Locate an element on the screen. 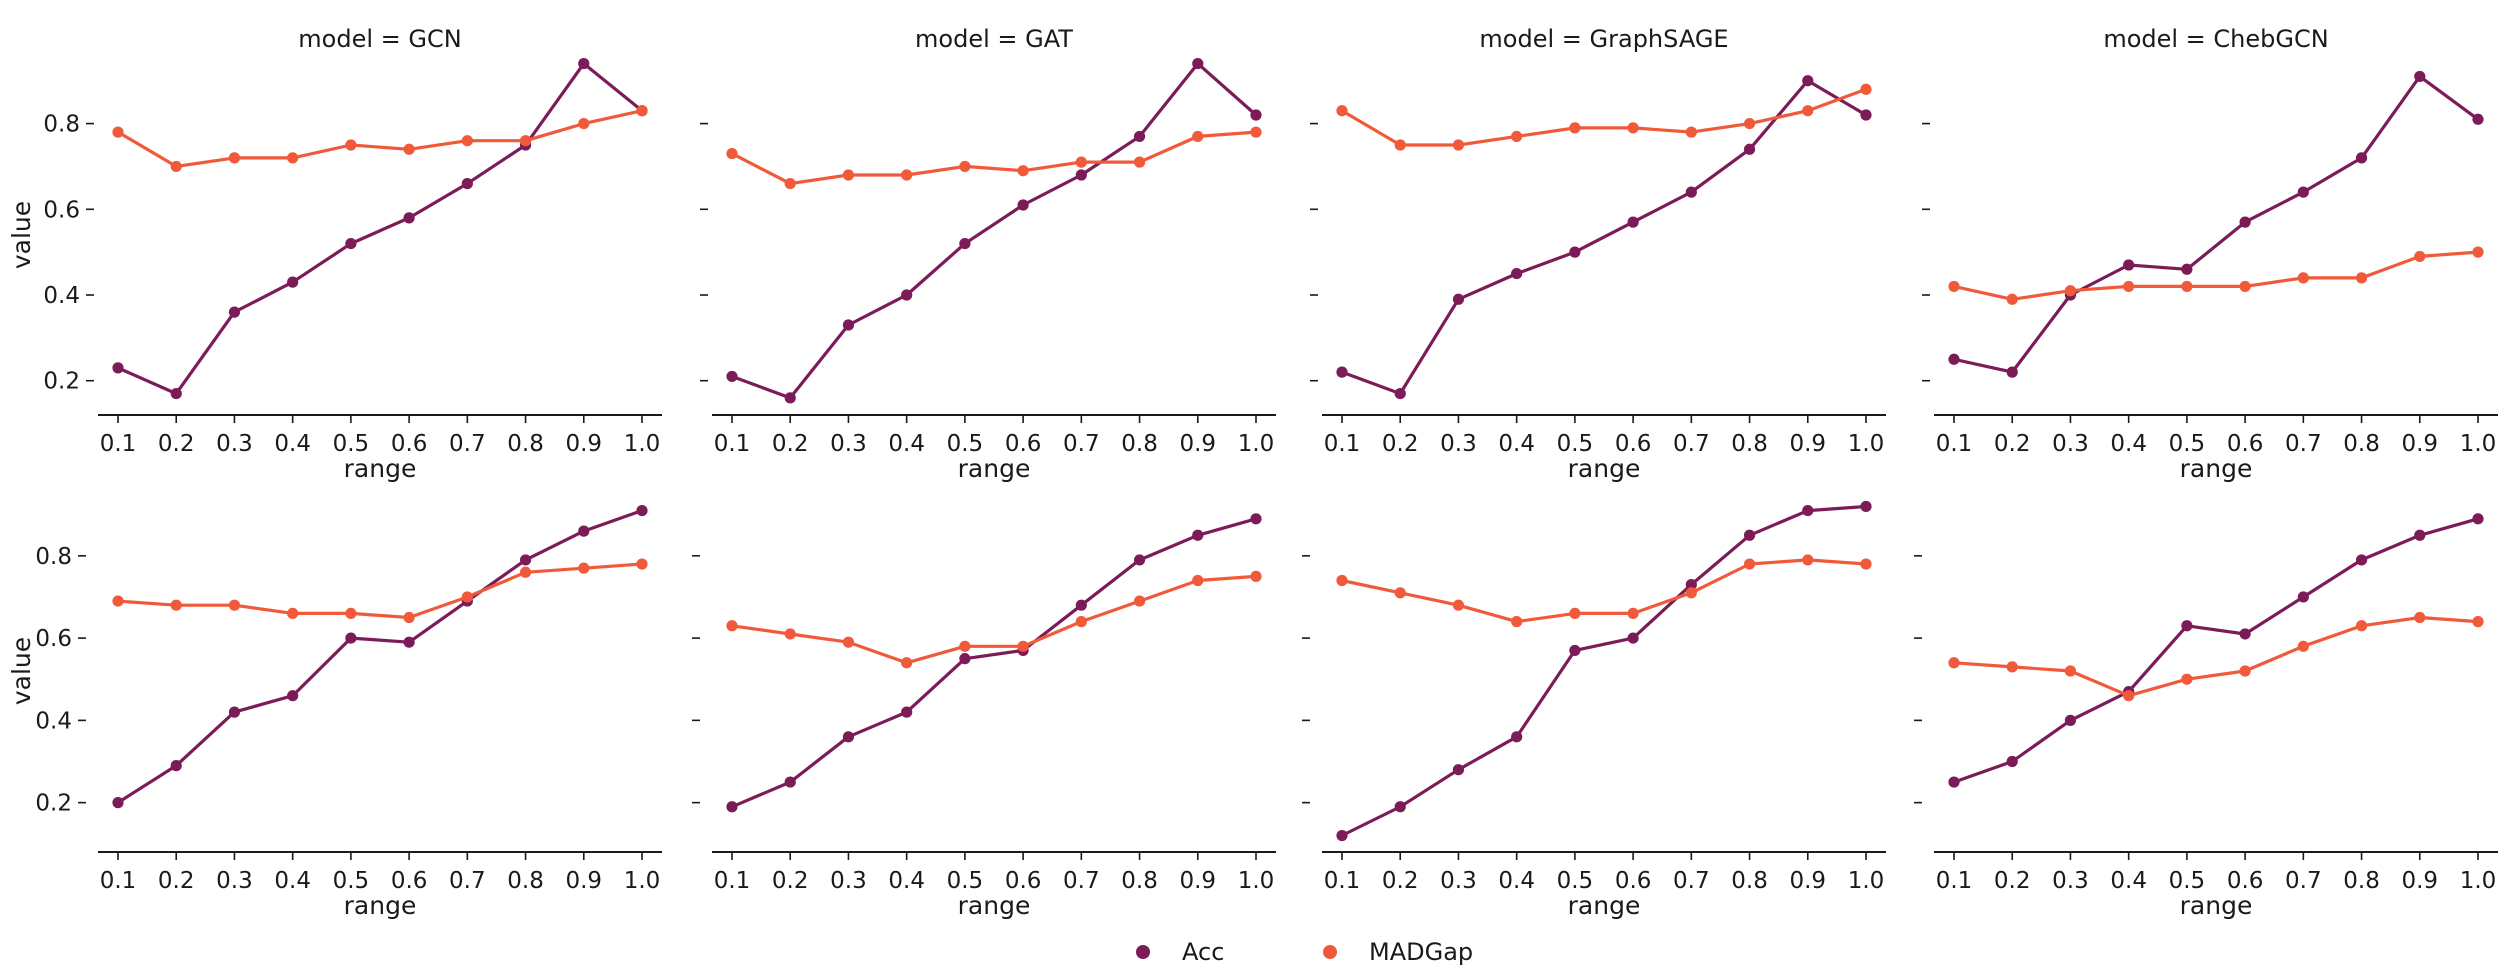 The height and width of the screenshot is (968, 2520). panel-5: 0.1 0.2 0.3 0.4 0.5 0.6 0.7 0.8 0.9 1.0 range is located at coordinates (984, 716).